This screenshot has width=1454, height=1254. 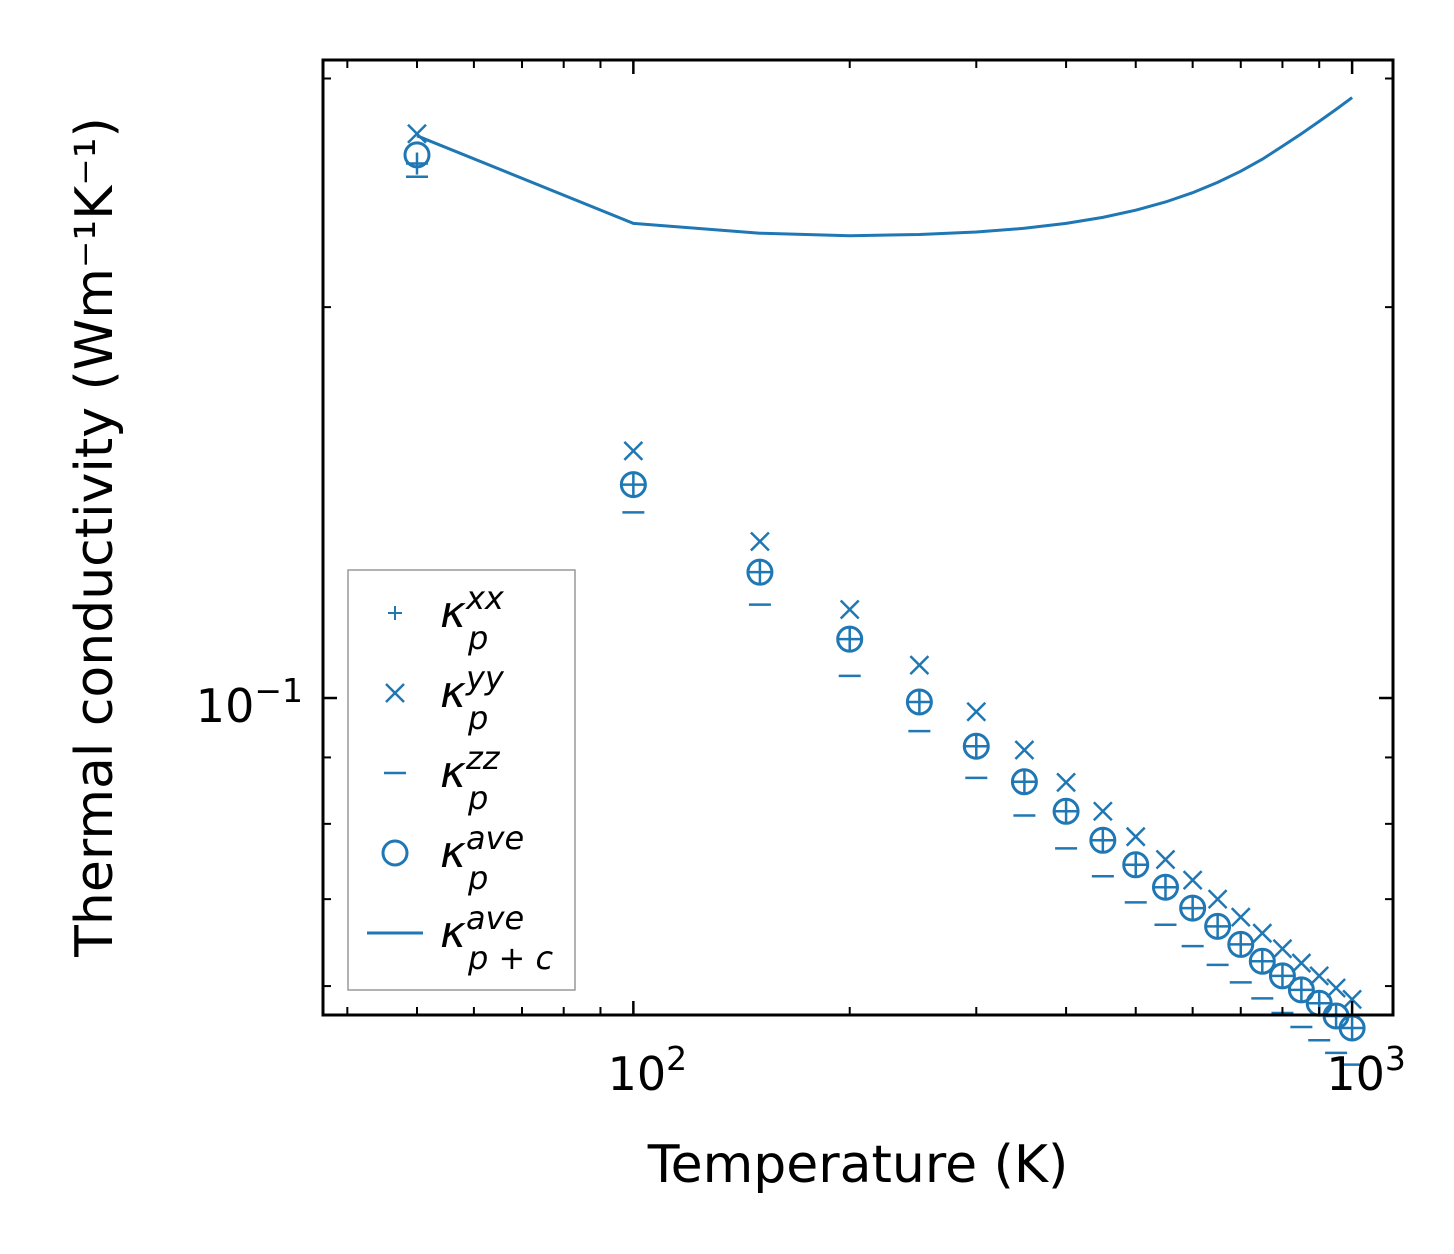 I want to click on series-kappa_p+c^ave, so click(x=884, y=167).